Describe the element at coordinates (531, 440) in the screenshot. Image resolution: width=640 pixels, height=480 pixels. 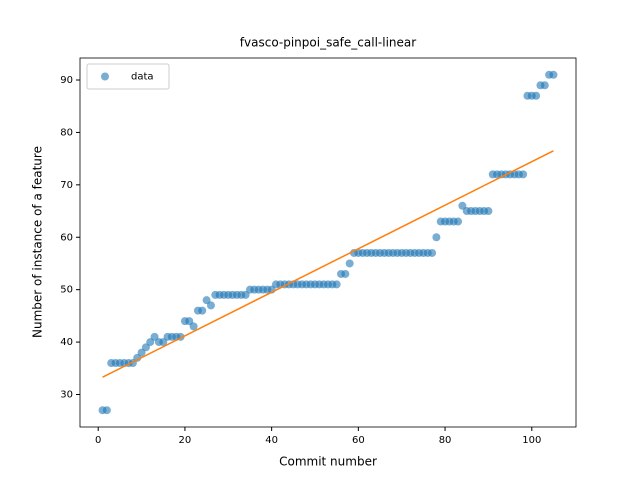
I see `x-tick-label: 100` at that location.